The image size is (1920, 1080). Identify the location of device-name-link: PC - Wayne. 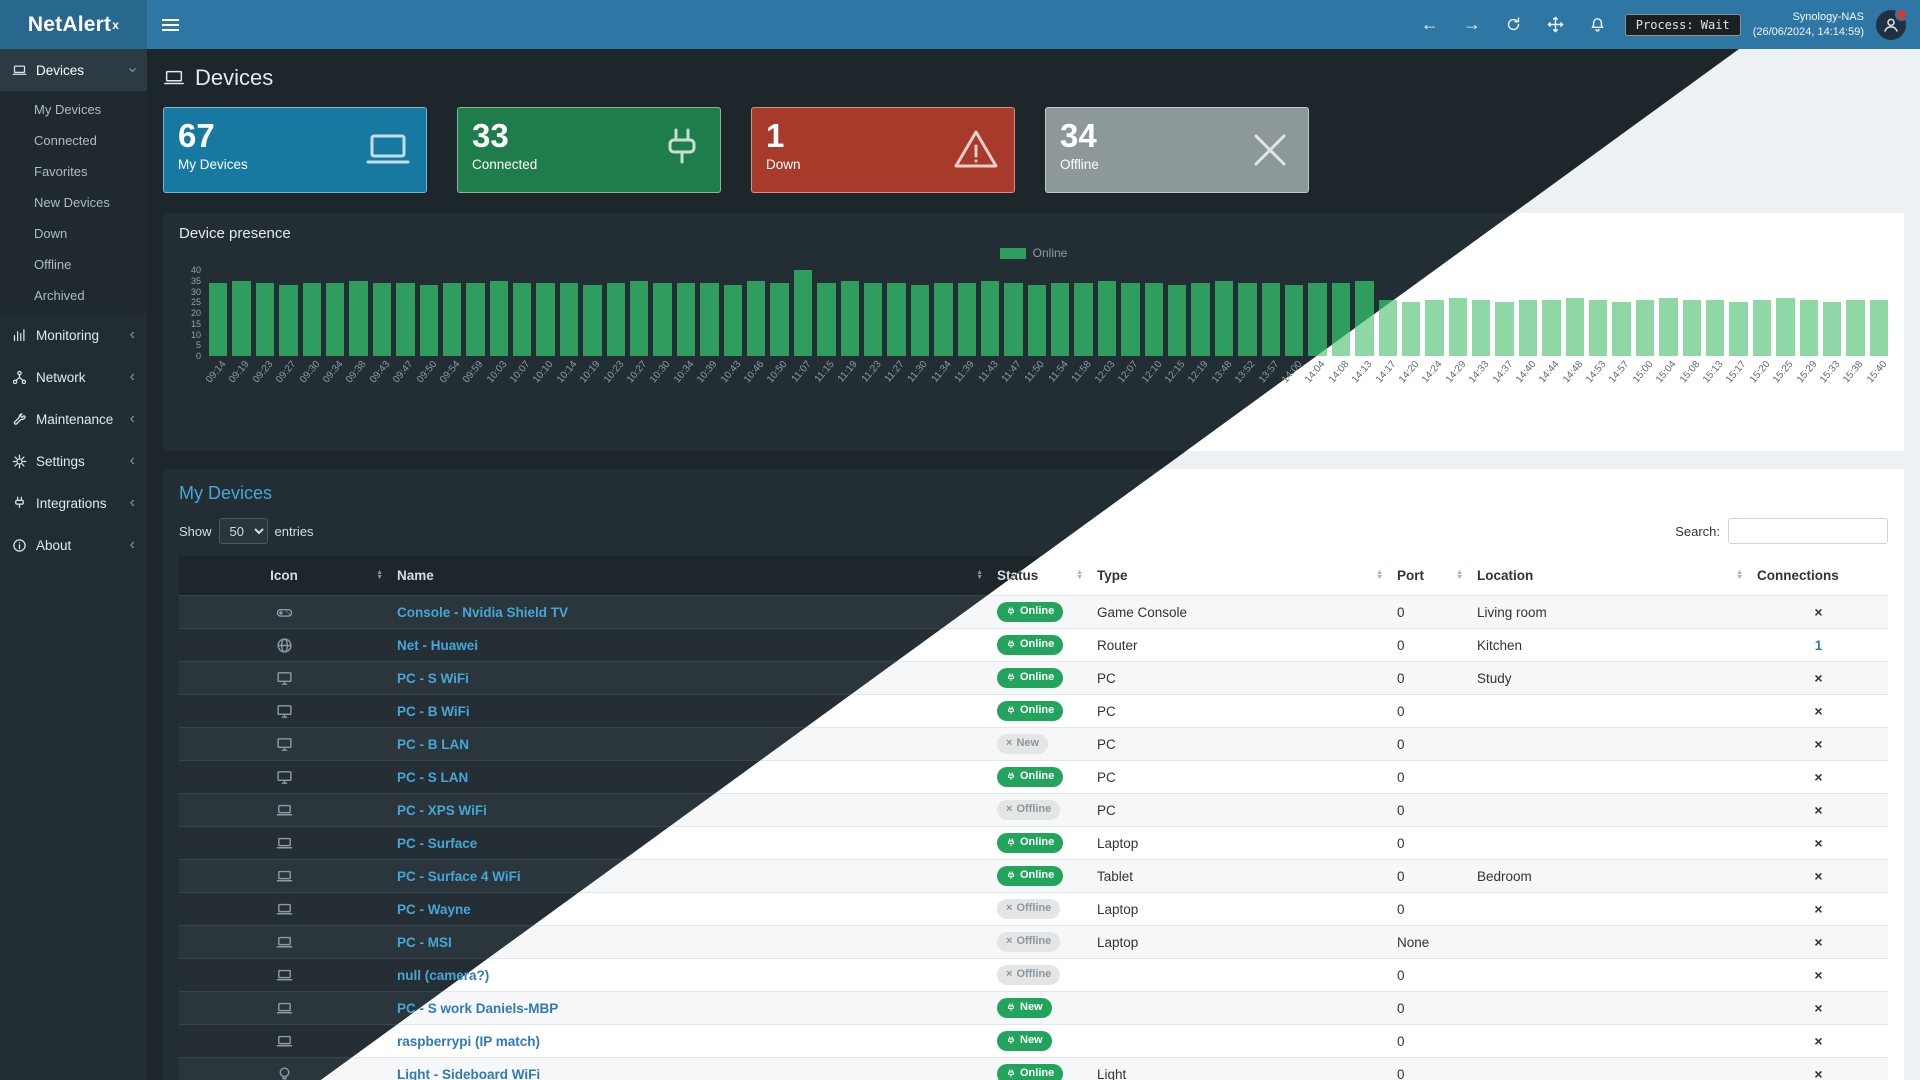
(434, 909).